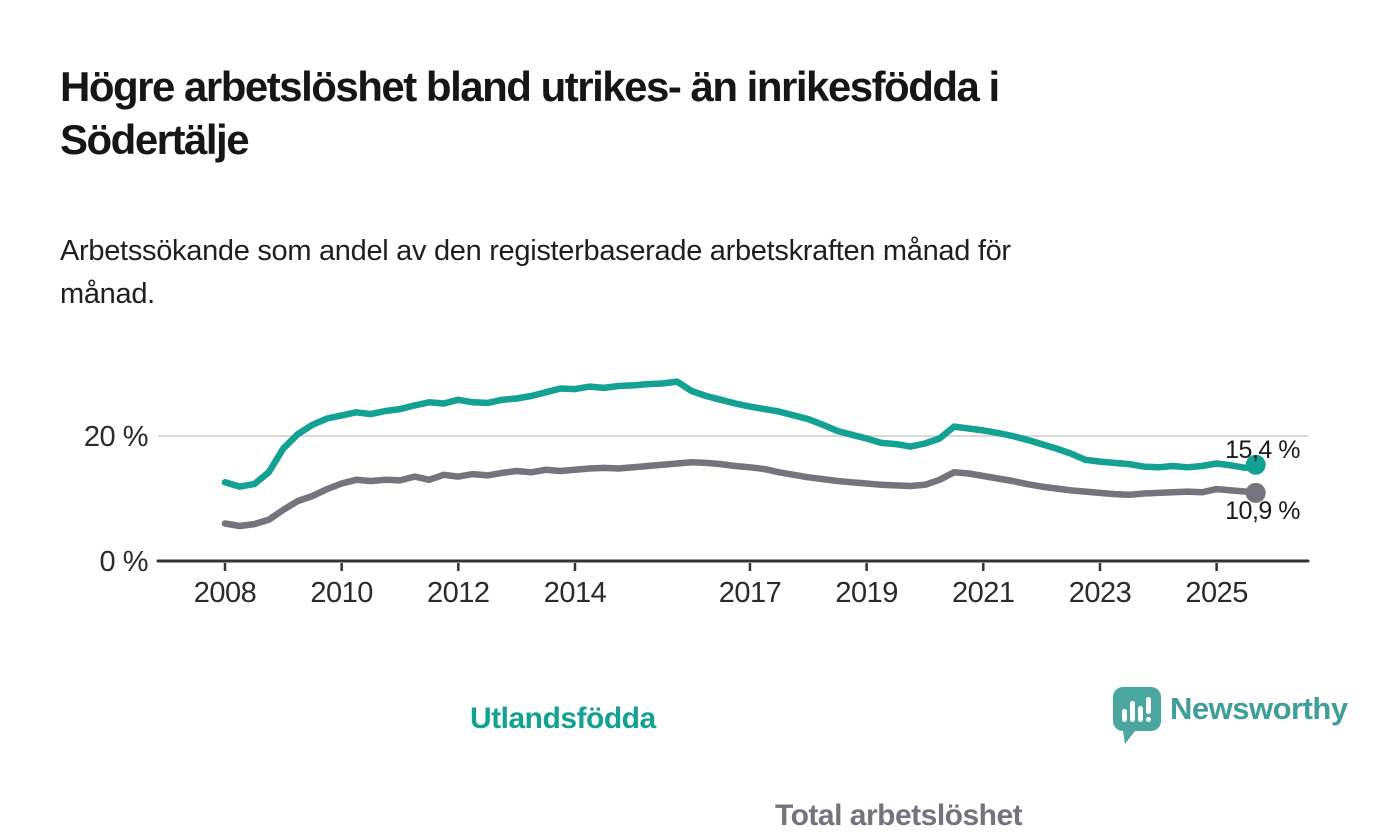 This screenshot has height=833, width=1400. What do you see at coordinates (866, 593) in the screenshot?
I see `x-axis-label-2019: 2019` at bounding box center [866, 593].